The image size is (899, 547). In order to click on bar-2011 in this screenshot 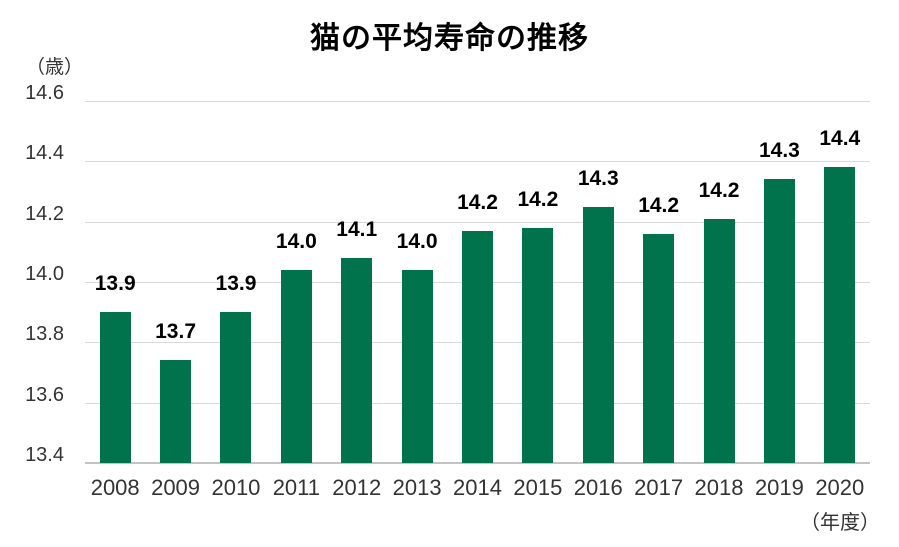, I will do `click(296, 366)`.